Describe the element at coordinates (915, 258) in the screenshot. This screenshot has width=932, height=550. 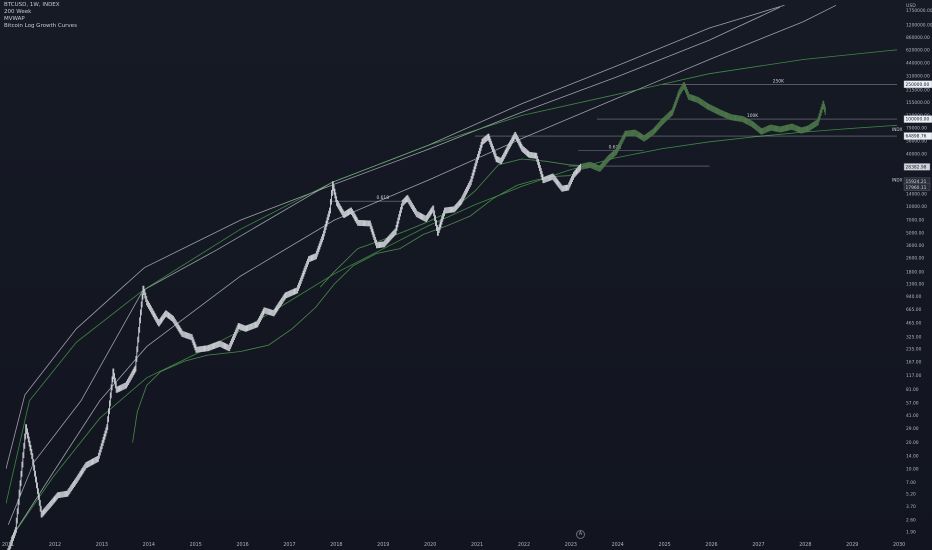
I see `y-tick: 2600.00` at that location.